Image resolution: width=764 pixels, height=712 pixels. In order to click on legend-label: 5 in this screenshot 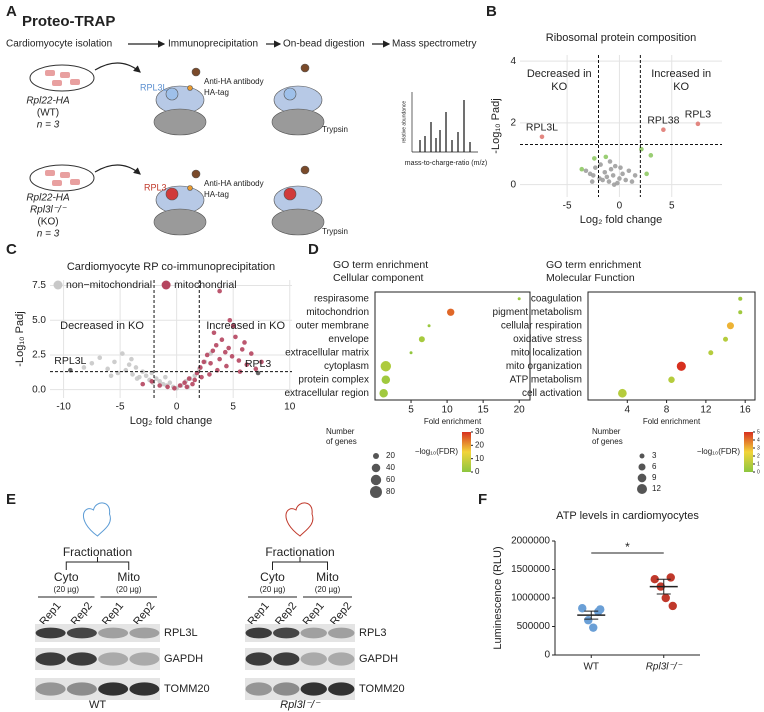, I will do `click(758, 432)`.